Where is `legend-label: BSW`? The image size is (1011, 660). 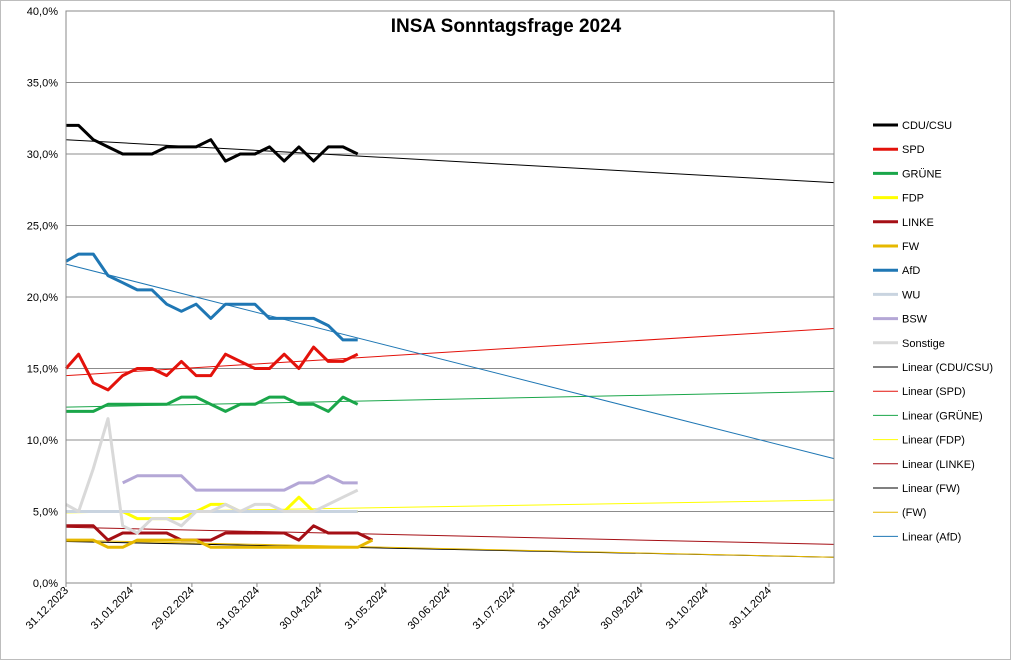
legend-label: BSW is located at coordinates (915, 320).